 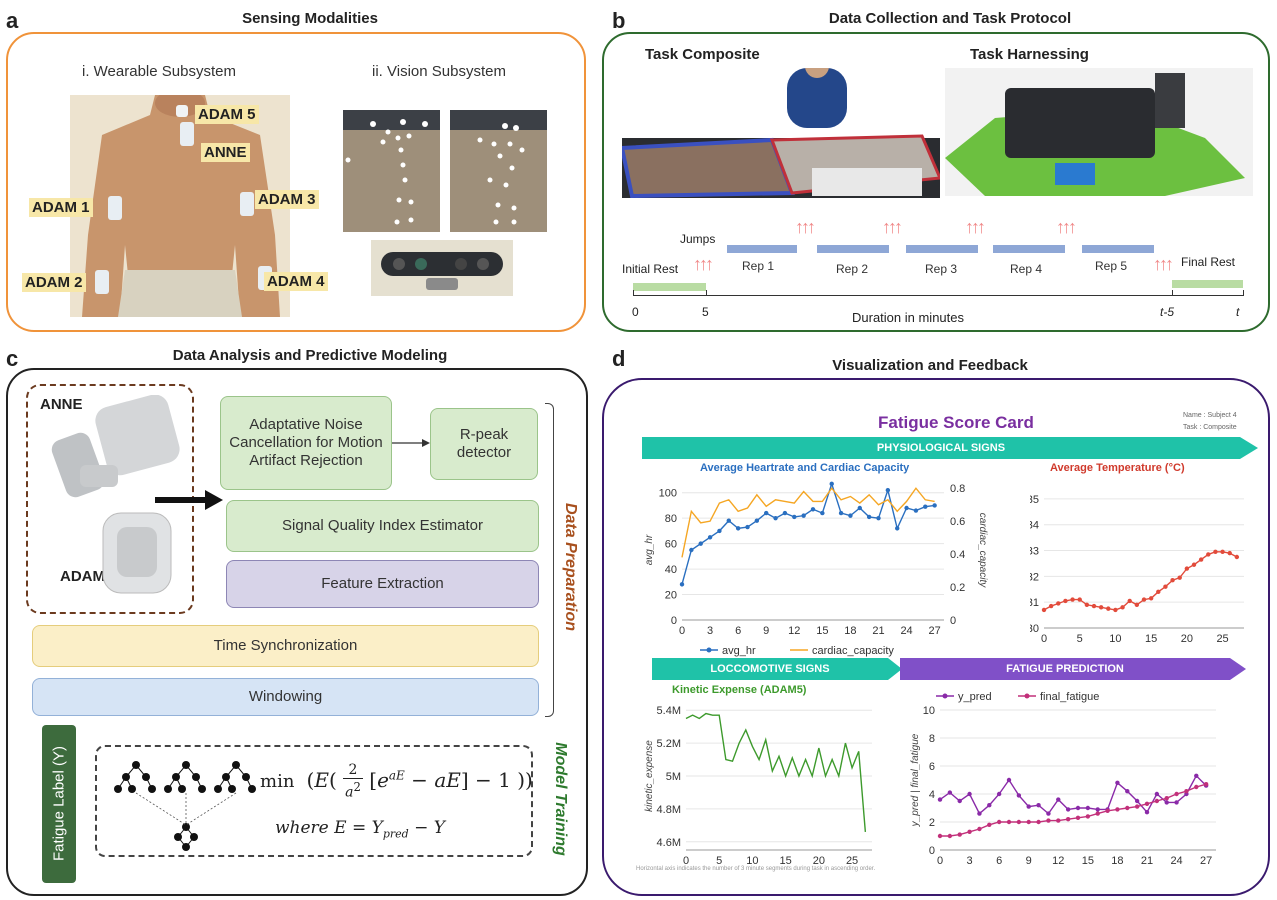 What do you see at coordinates (915, 780) in the screenshot?
I see `y-axis-label: y_pred | final_fatigue` at bounding box center [915, 780].